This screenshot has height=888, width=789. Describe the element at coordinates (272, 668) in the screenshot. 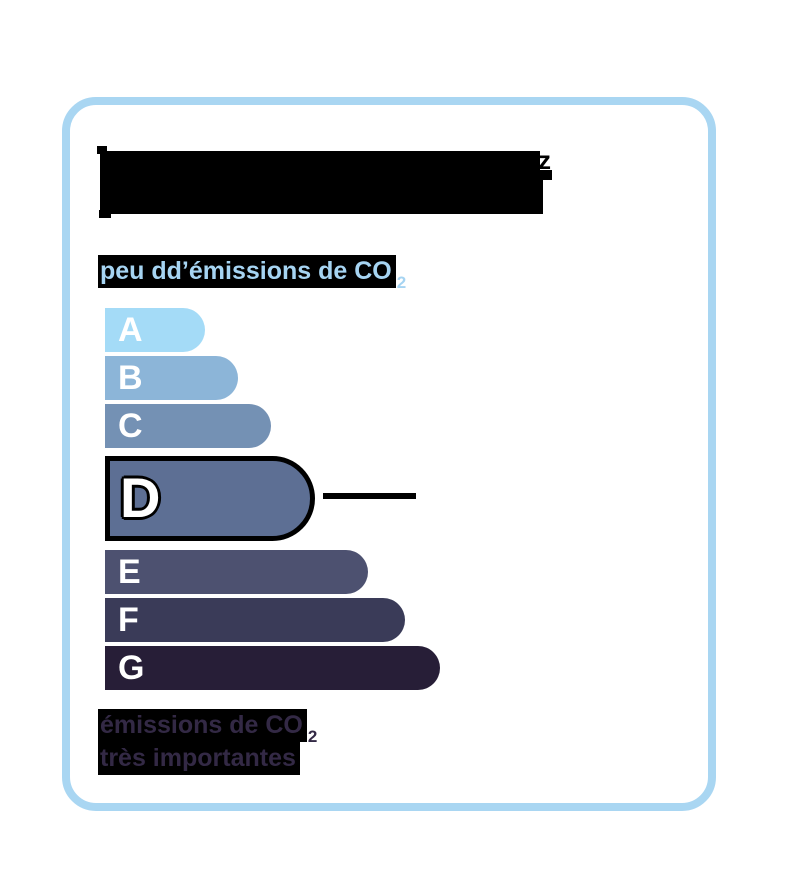

I see `scale-bar-g: G` at that location.